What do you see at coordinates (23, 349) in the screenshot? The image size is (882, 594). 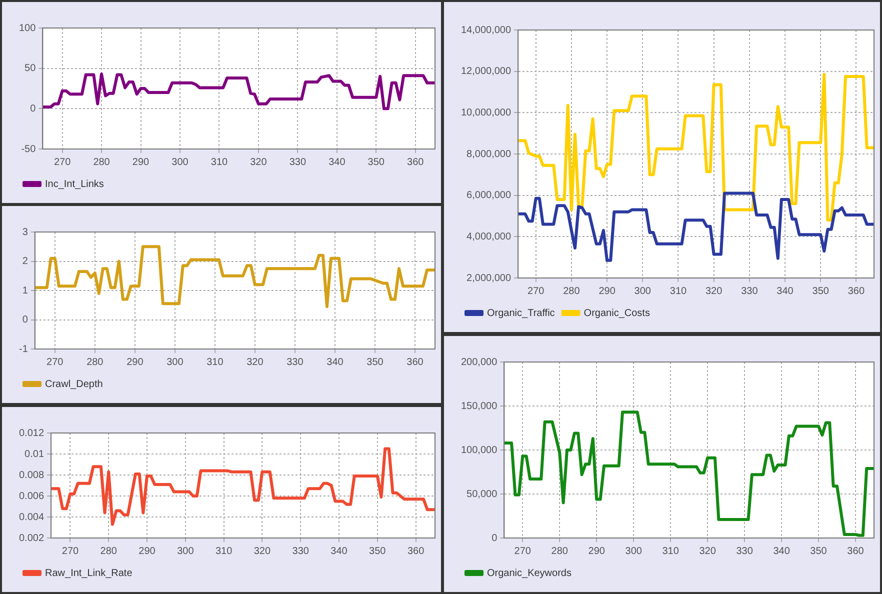 I see `y-tick-label: -1` at bounding box center [23, 349].